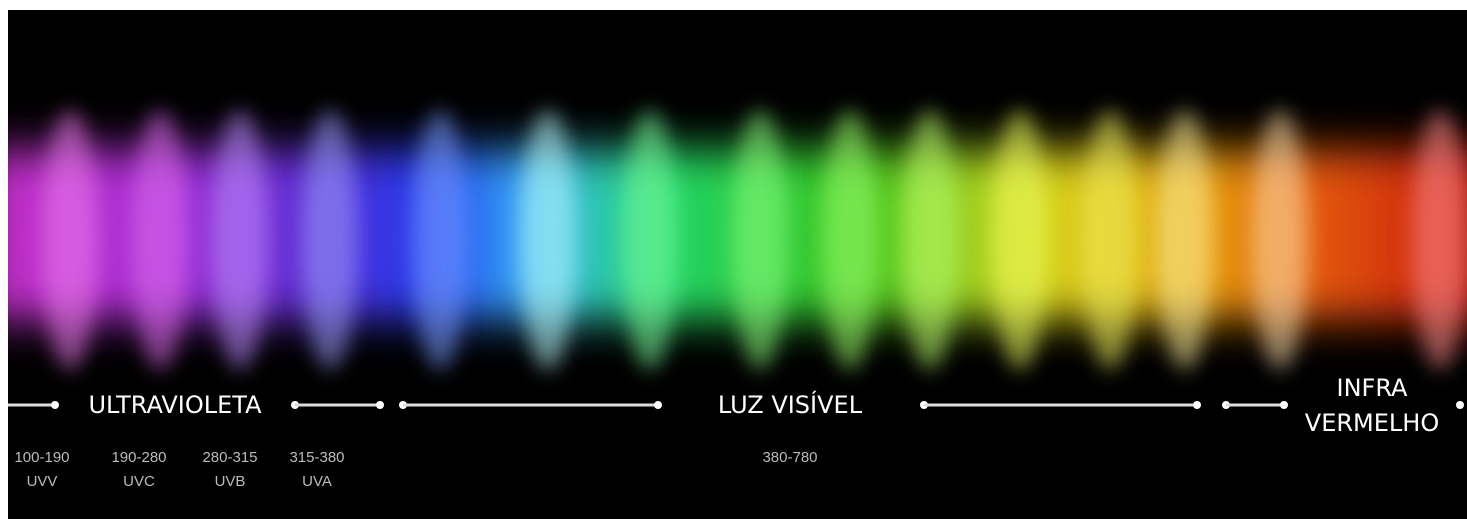 This screenshot has height=519, width=1467. I want to click on range-name: UVA, so click(317, 481).